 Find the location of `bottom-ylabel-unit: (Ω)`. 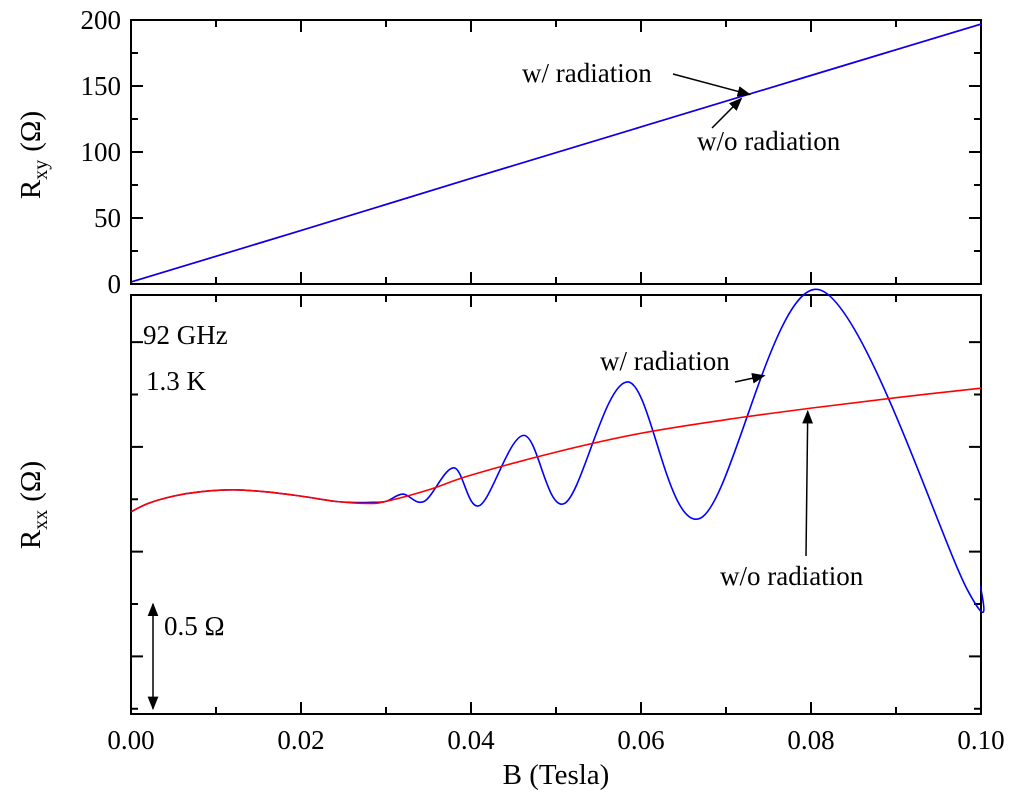

bottom-ylabel-unit: (Ω) is located at coordinates (31, 481).